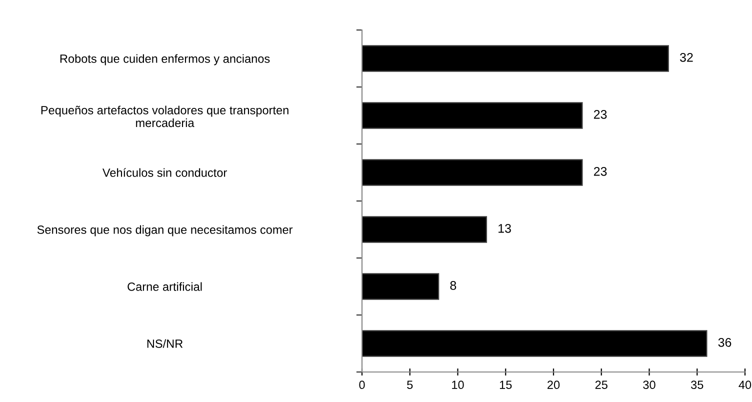 Image resolution: width=752 pixels, height=402 pixels. Describe the element at coordinates (554, 385) in the screenshot. I see `x-tick-label: 20` at that location.